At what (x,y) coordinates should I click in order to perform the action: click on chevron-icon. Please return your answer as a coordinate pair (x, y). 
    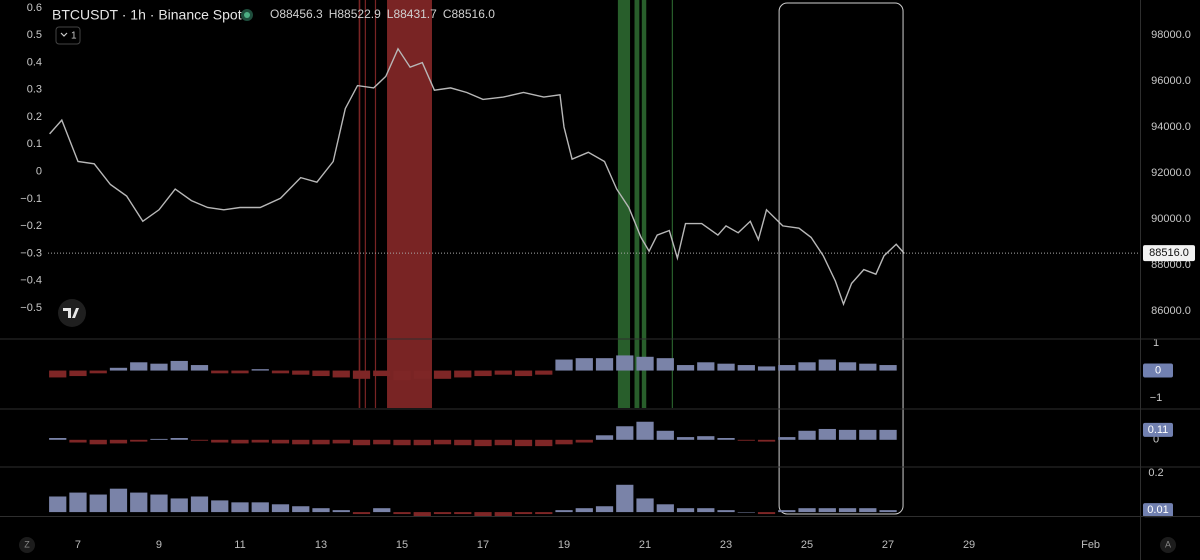
    Looking at the image, I should click on (64, 34).